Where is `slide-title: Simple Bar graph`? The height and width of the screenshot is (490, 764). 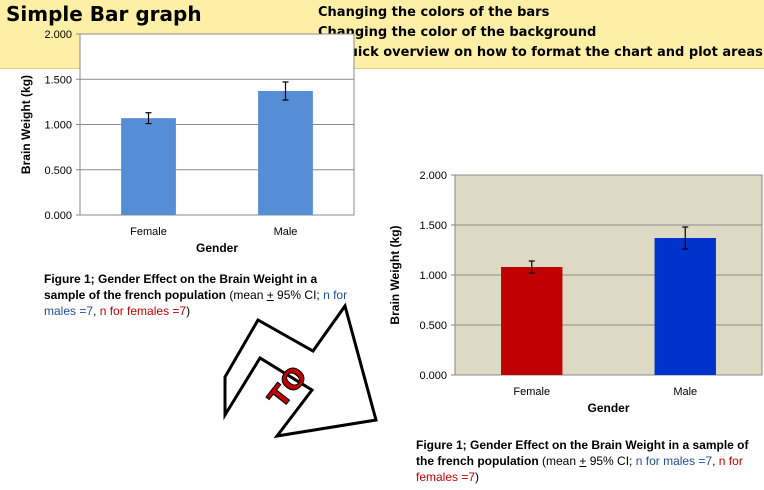 slide-title: Simple Bar graph is located at coordinates (104, 14).